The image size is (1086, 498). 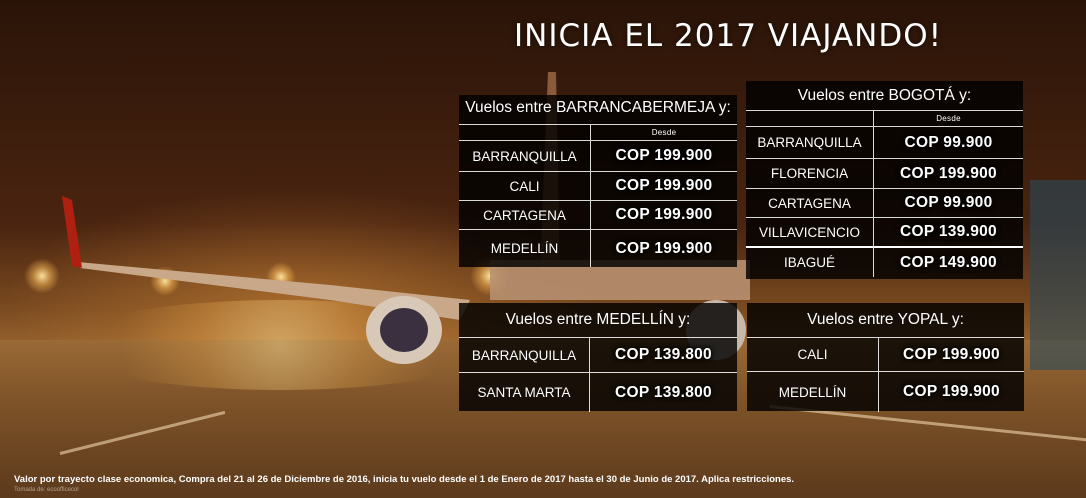 I want to click on route-row: FLORENCIA COP 199.900, so click(x=884, y=174).